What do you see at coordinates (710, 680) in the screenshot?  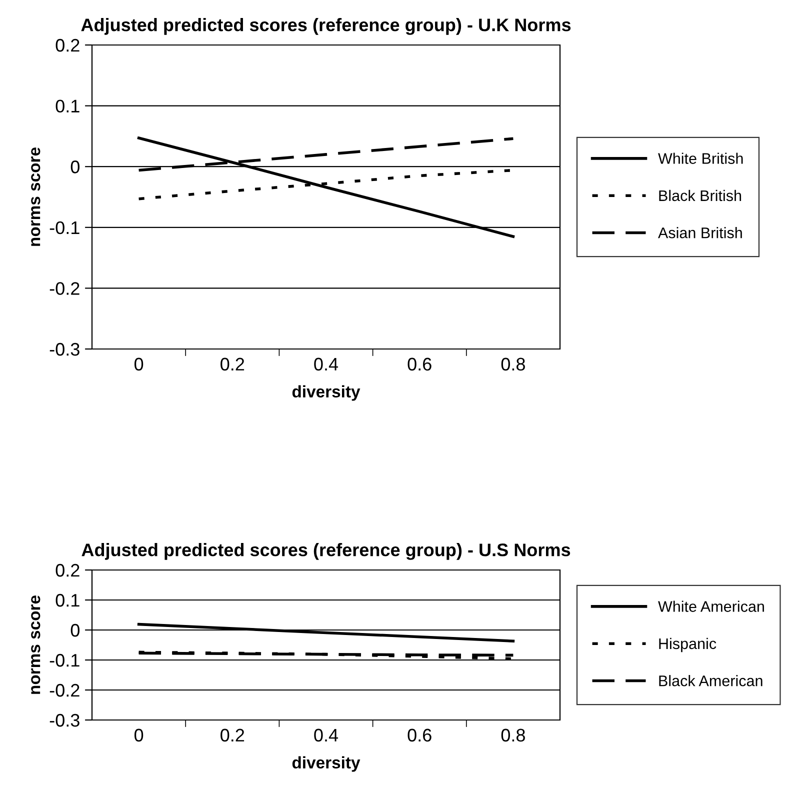 I see `legend-label: Black American` at bounding box center [710, 680].